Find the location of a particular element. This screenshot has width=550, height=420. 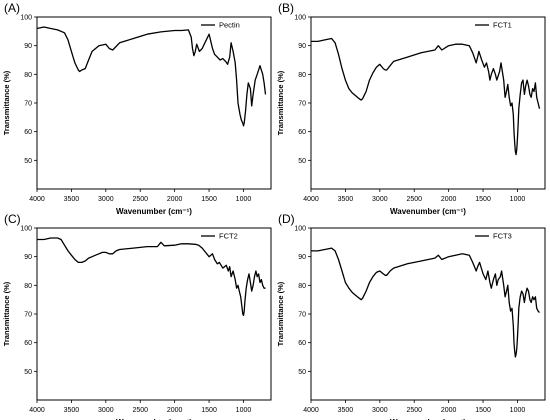

panel-label: (D) is located at coordinates (286, 219).